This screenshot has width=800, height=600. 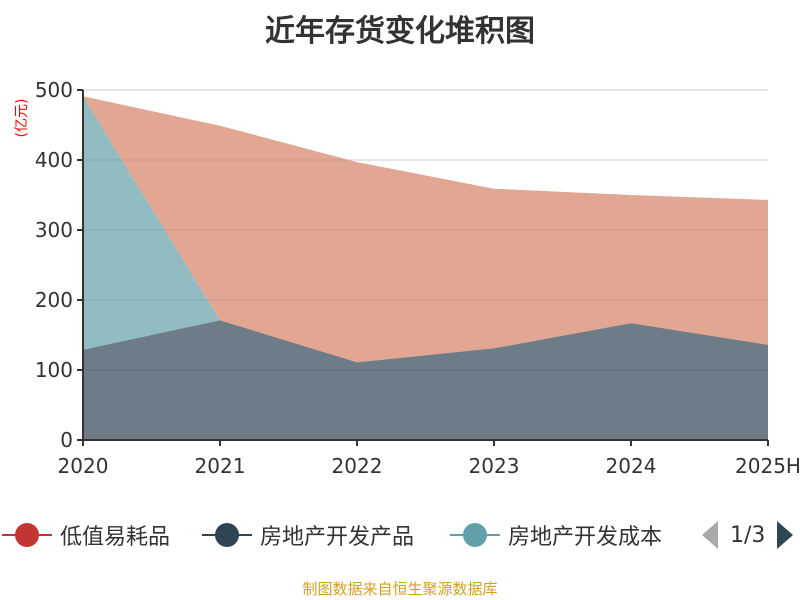 I want to click on prev-page-icon, so click(x=710, y=535).